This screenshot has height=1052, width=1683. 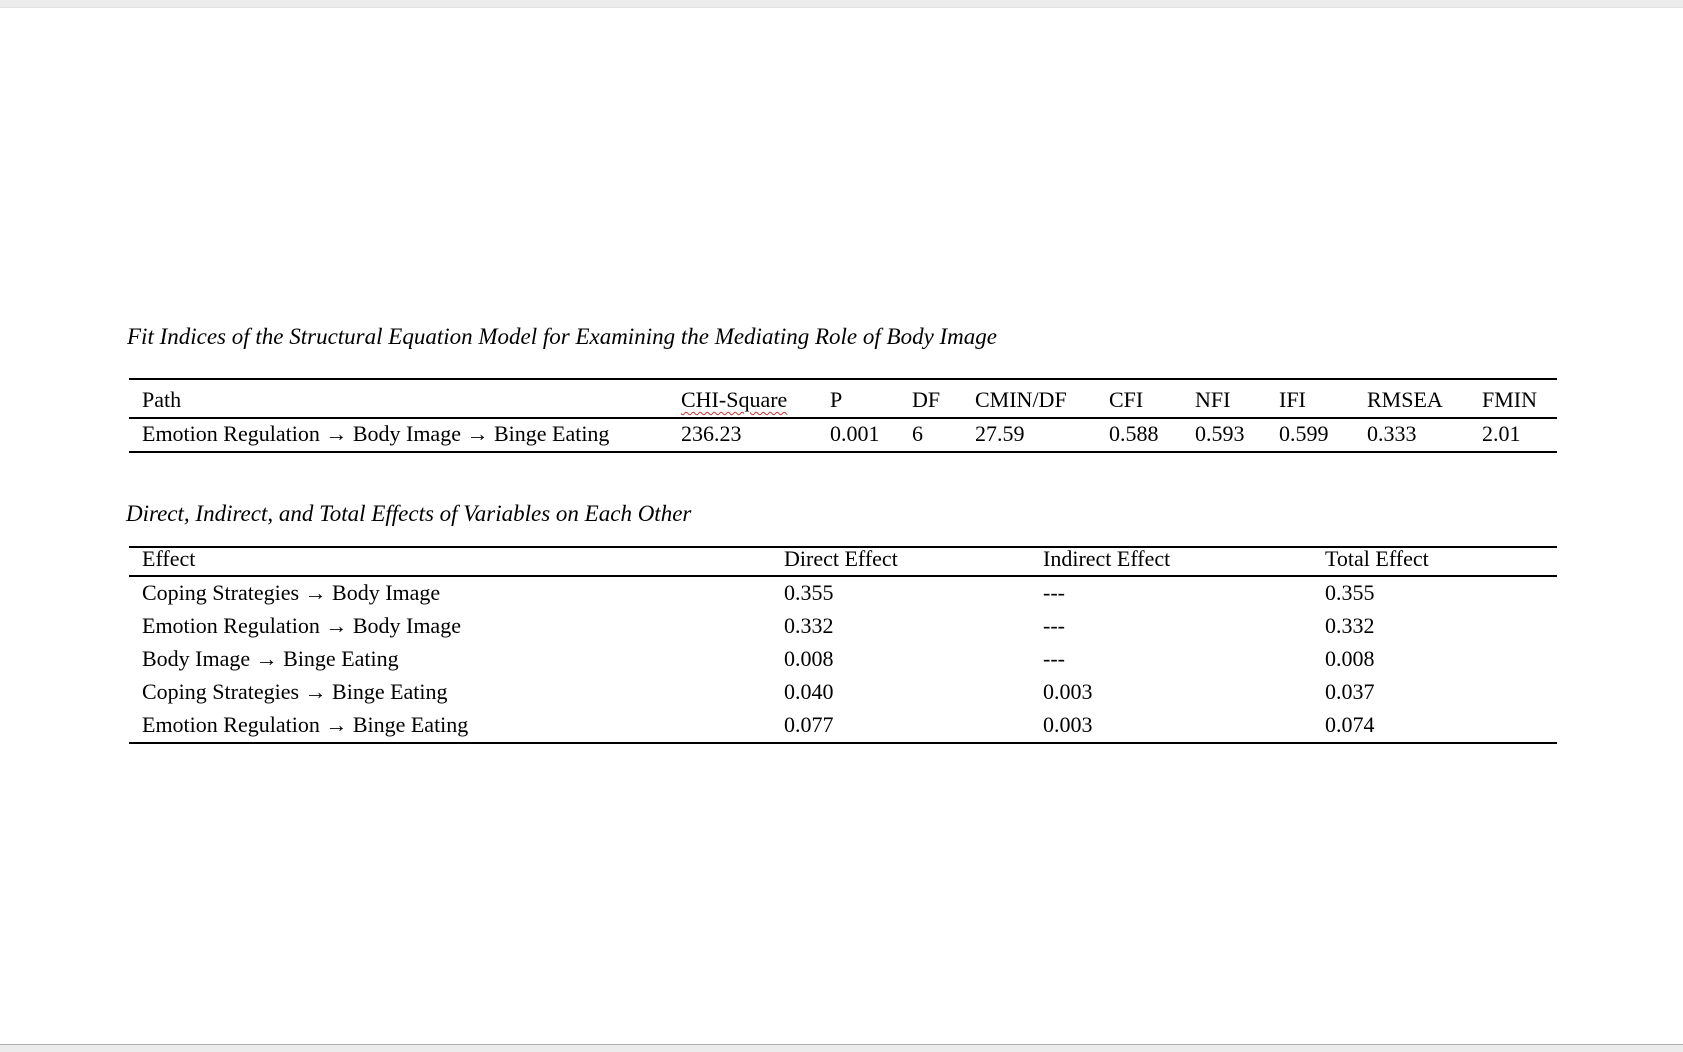 I want to click on fit-cell-cfi: 0.588, so click(x=1134, y=433).